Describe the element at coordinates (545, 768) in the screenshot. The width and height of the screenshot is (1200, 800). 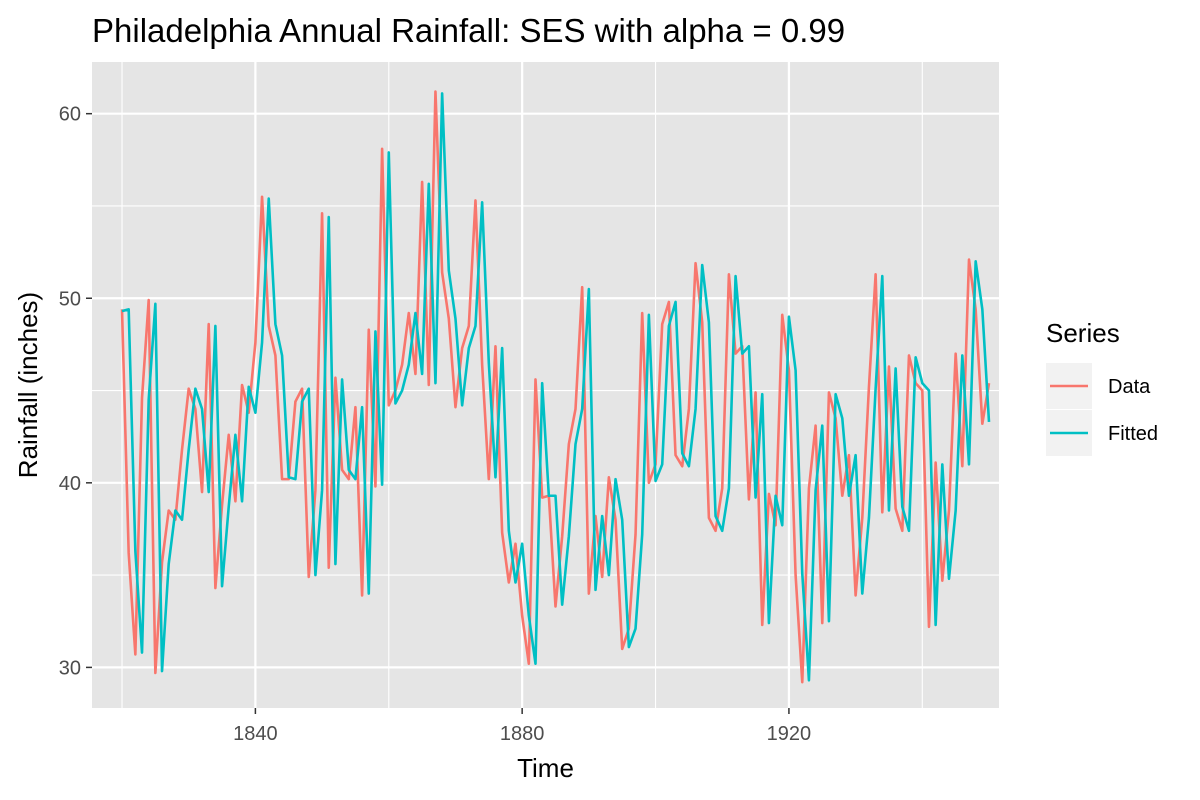
I see `x-axis-title: Time` at that location.